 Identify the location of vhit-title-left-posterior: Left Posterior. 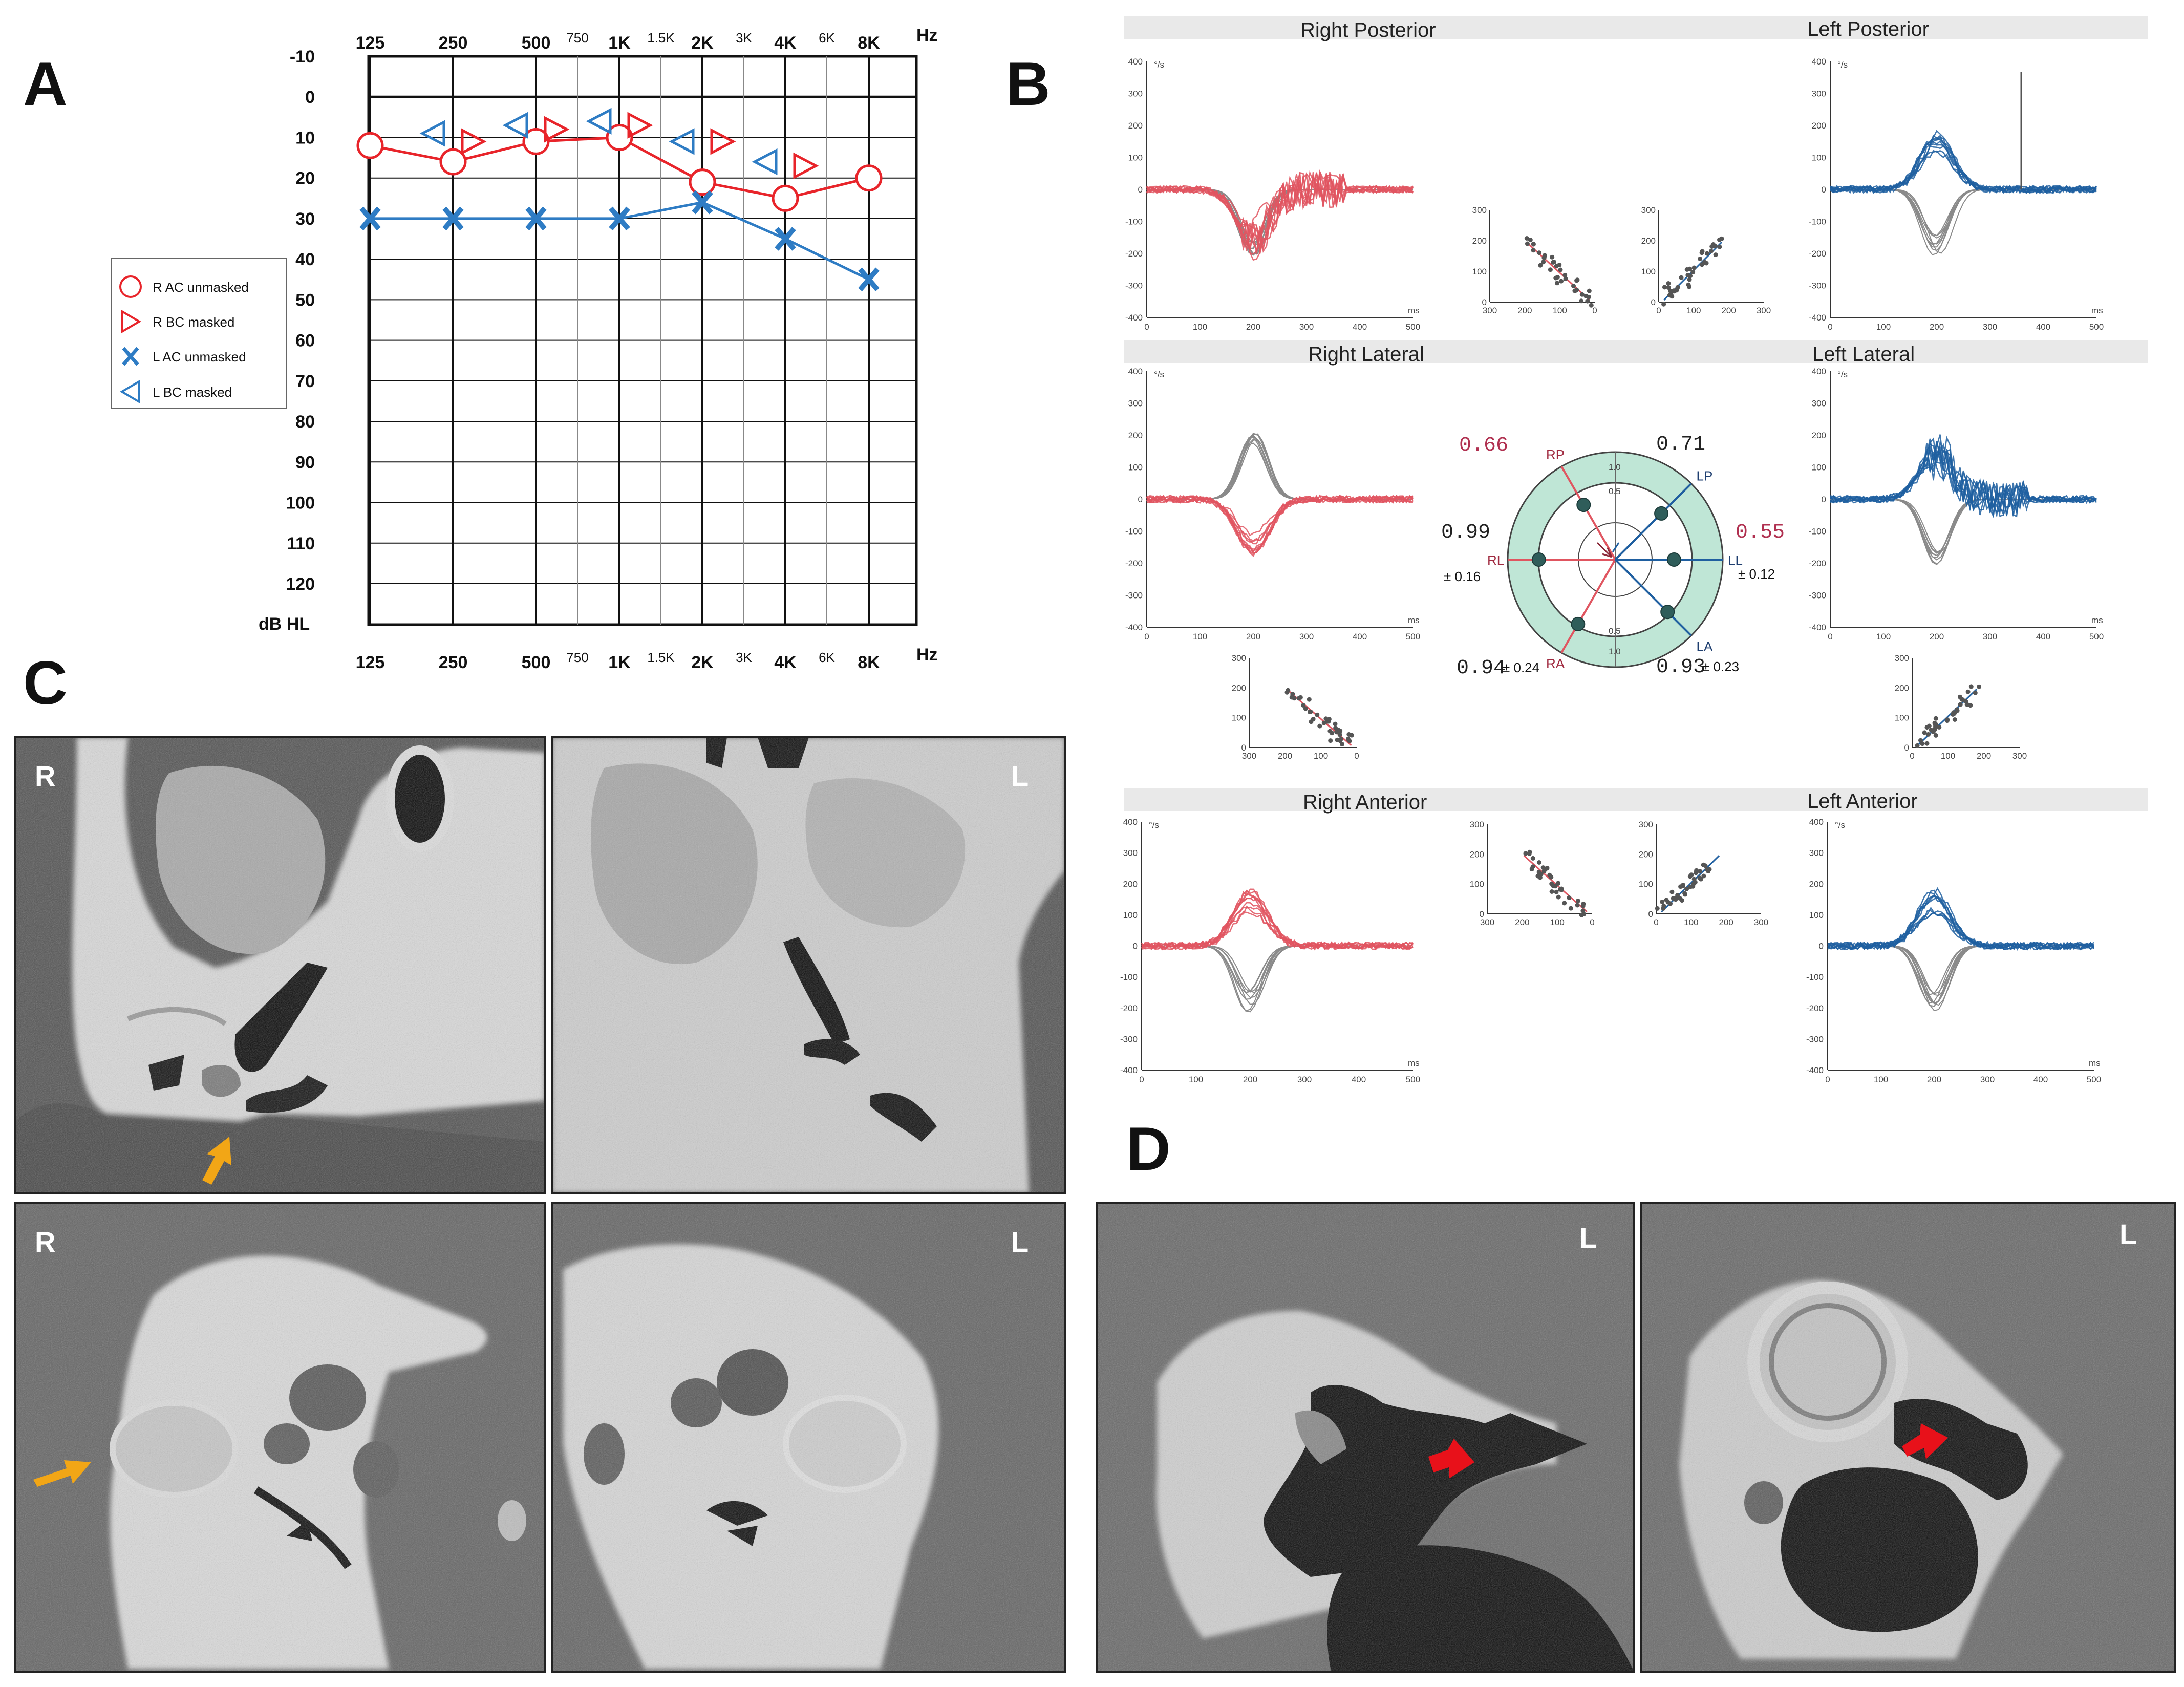
(1868, 29).